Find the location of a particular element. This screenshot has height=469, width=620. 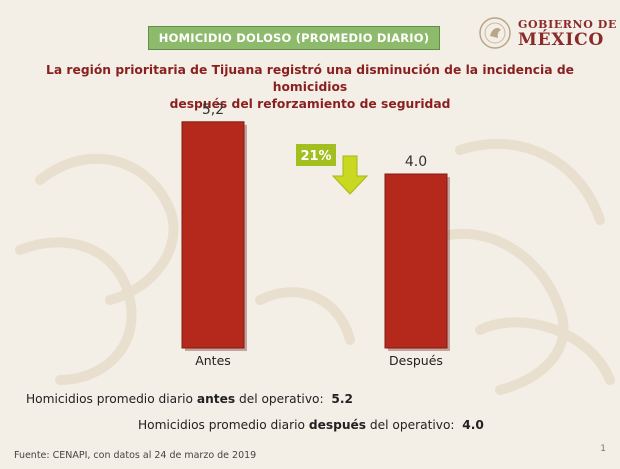

category-label-0: Antes is located at coordinates (213, 360).